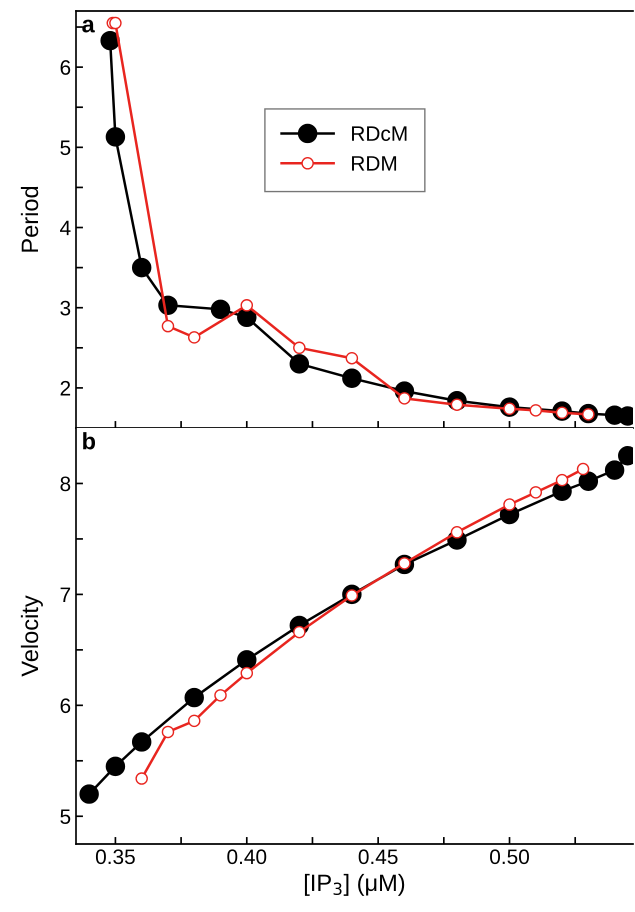 Image resolution: width=635 pixels, height=912 pixels. Describe the element at coordinates (89, 441) in the screenshot. I see `chart-title: b` at that location.